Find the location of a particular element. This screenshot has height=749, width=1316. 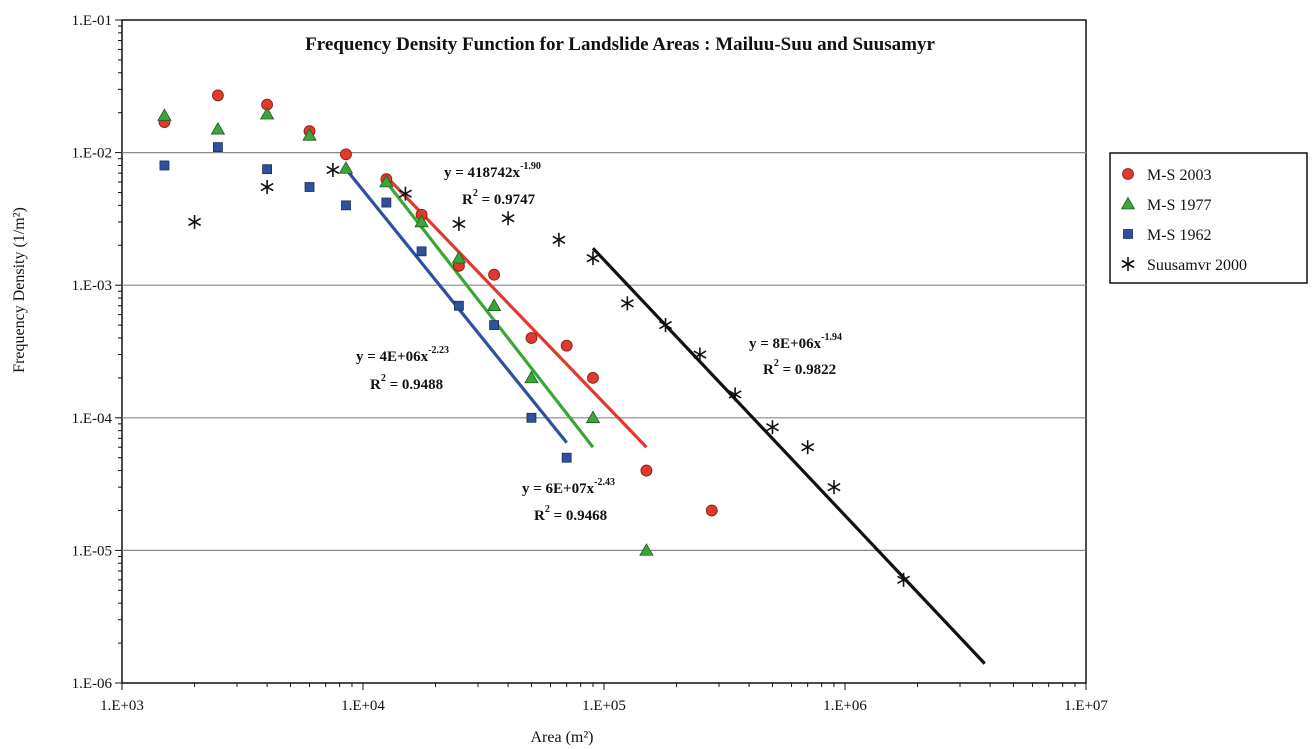

svg-text: y = 418742x-1.90 is located at coordinates (492, 171).